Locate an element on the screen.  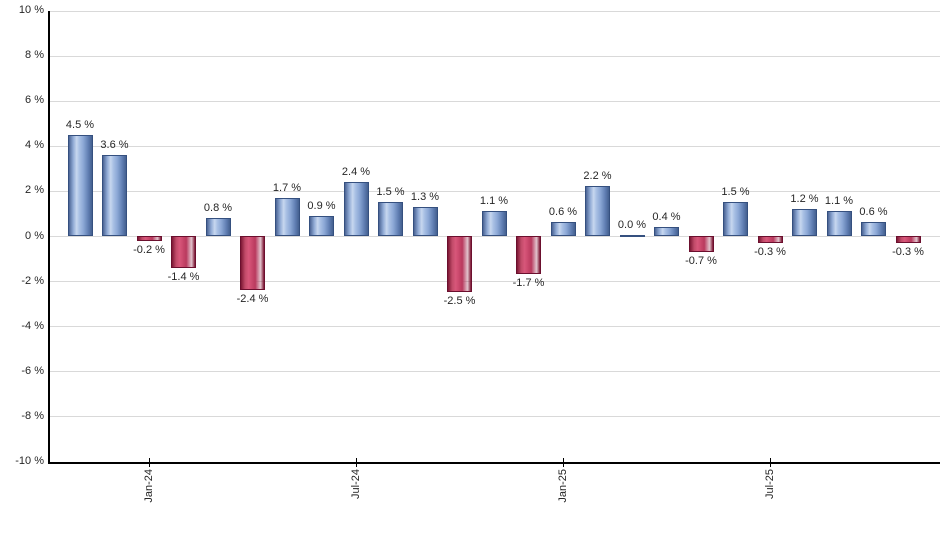
bar-value-label: 4.5 % is located at coordinates (80, 125).